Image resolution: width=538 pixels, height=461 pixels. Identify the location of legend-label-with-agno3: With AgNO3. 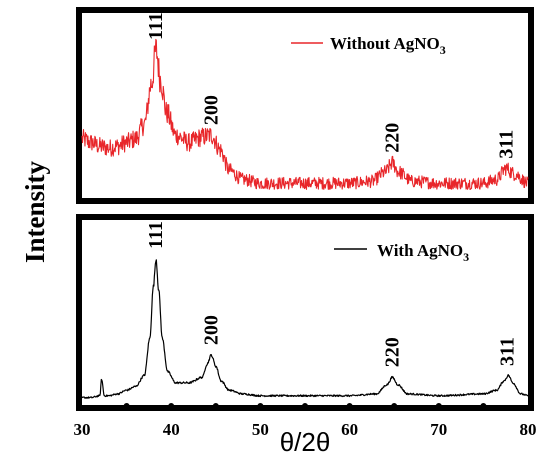
(423, 252).